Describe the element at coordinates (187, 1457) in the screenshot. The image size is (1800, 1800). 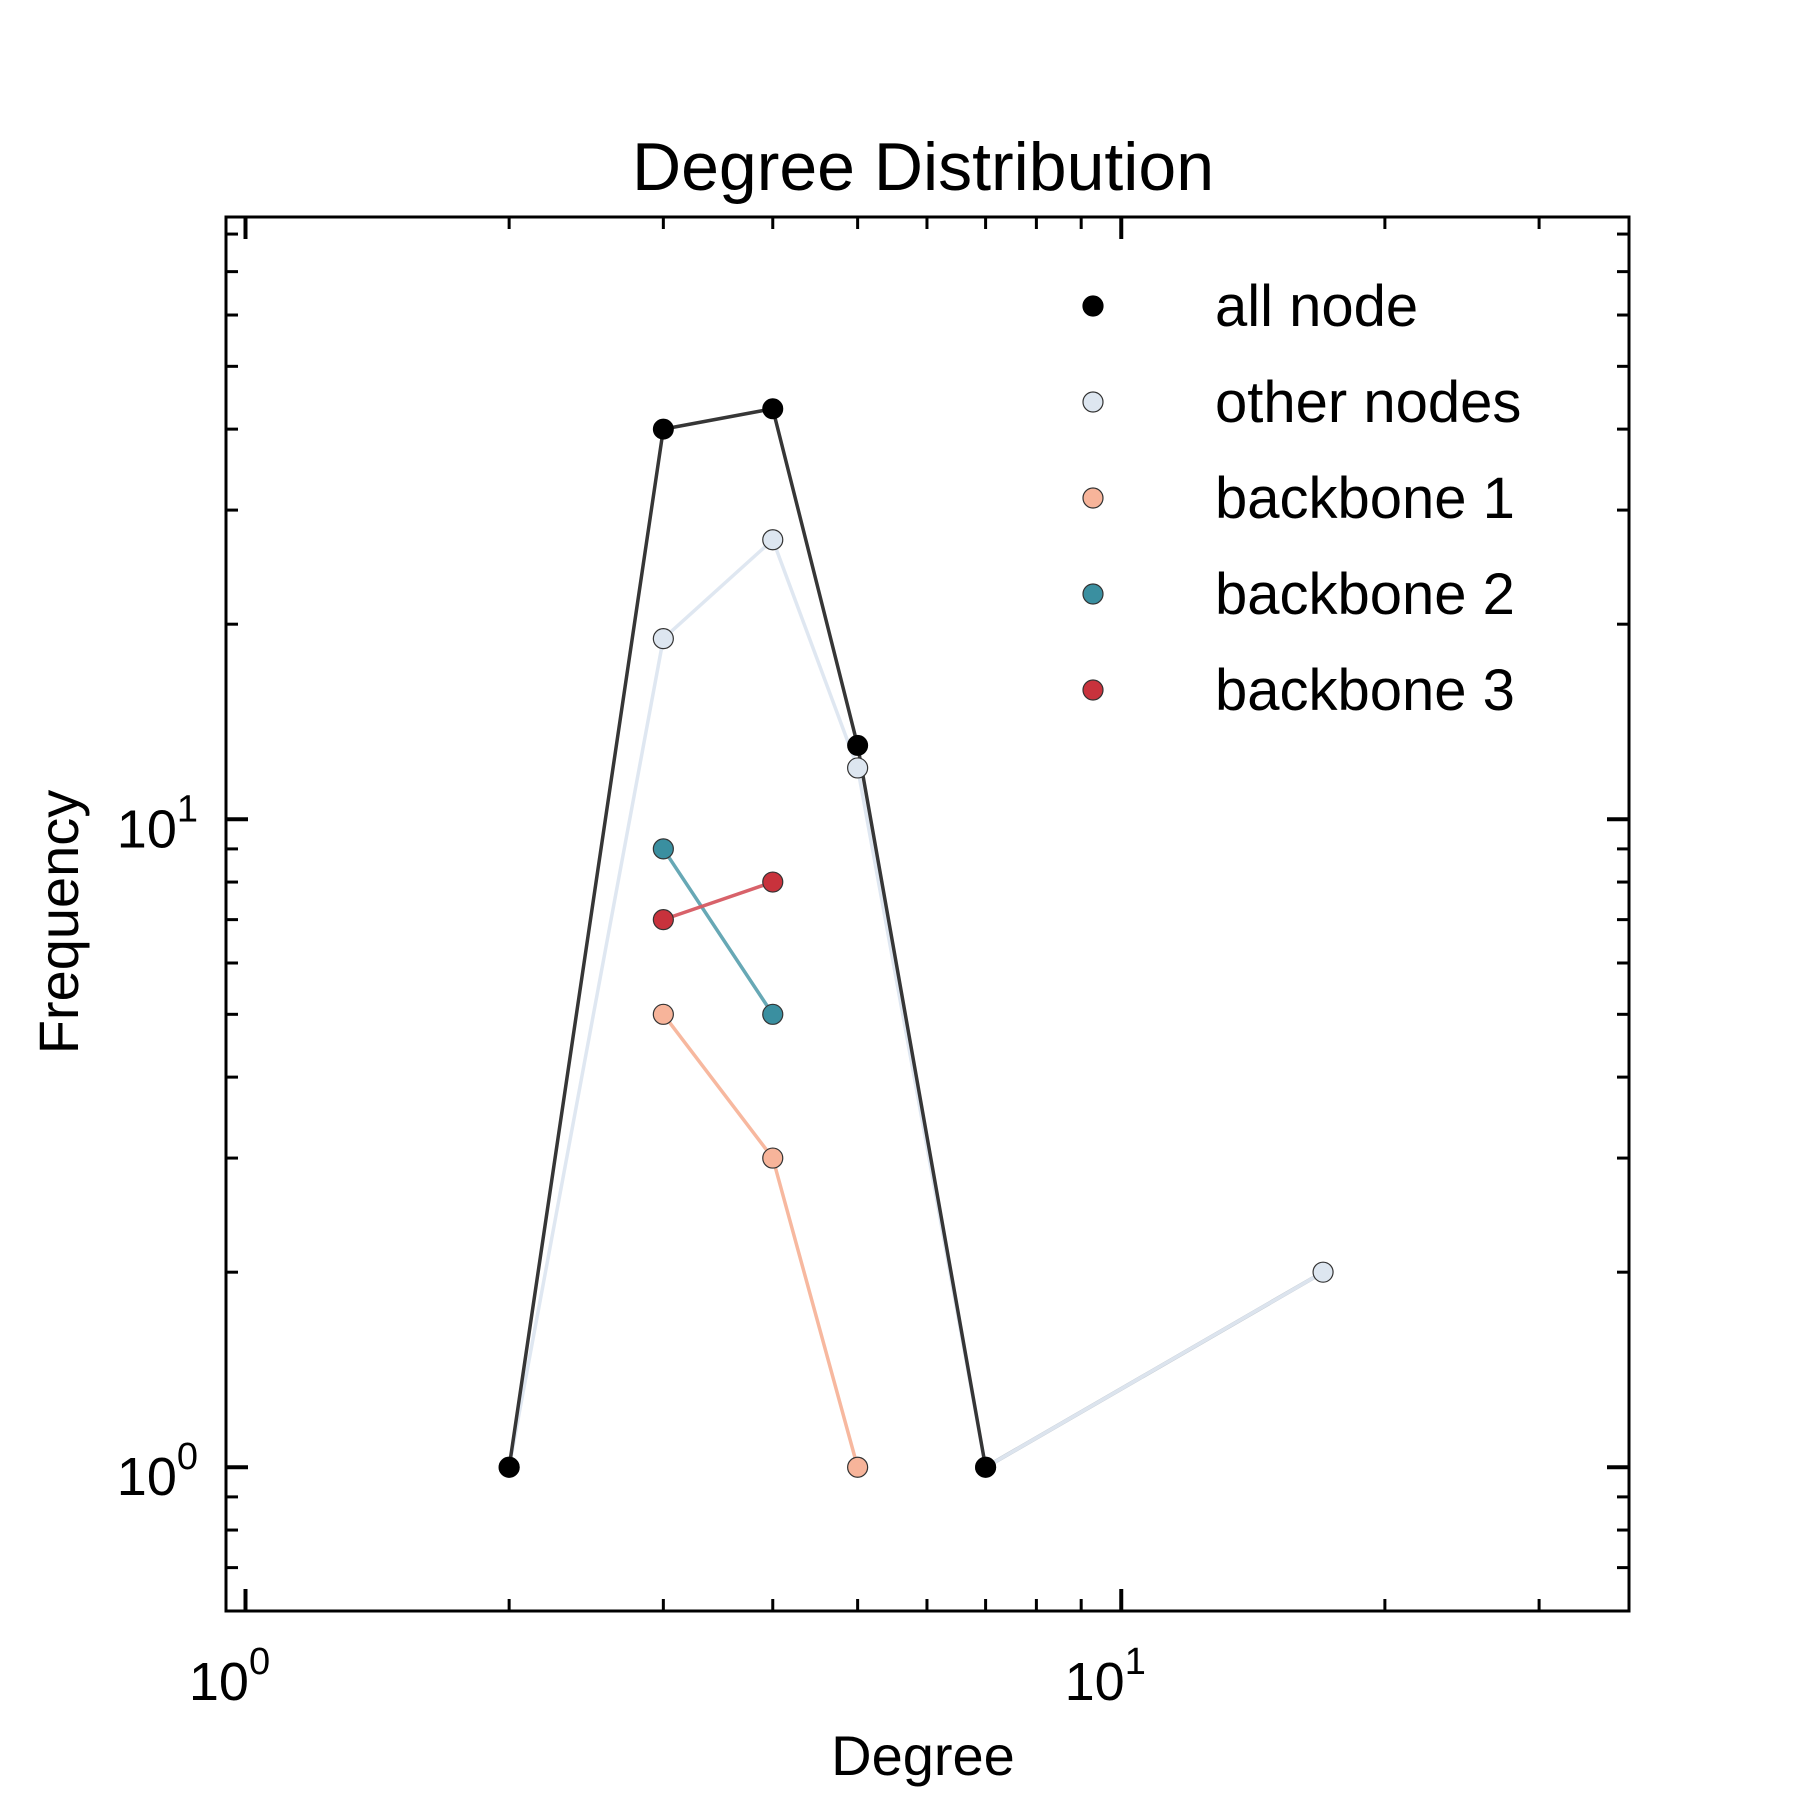
I see `y-tick-label-exponent: 0` at that location.